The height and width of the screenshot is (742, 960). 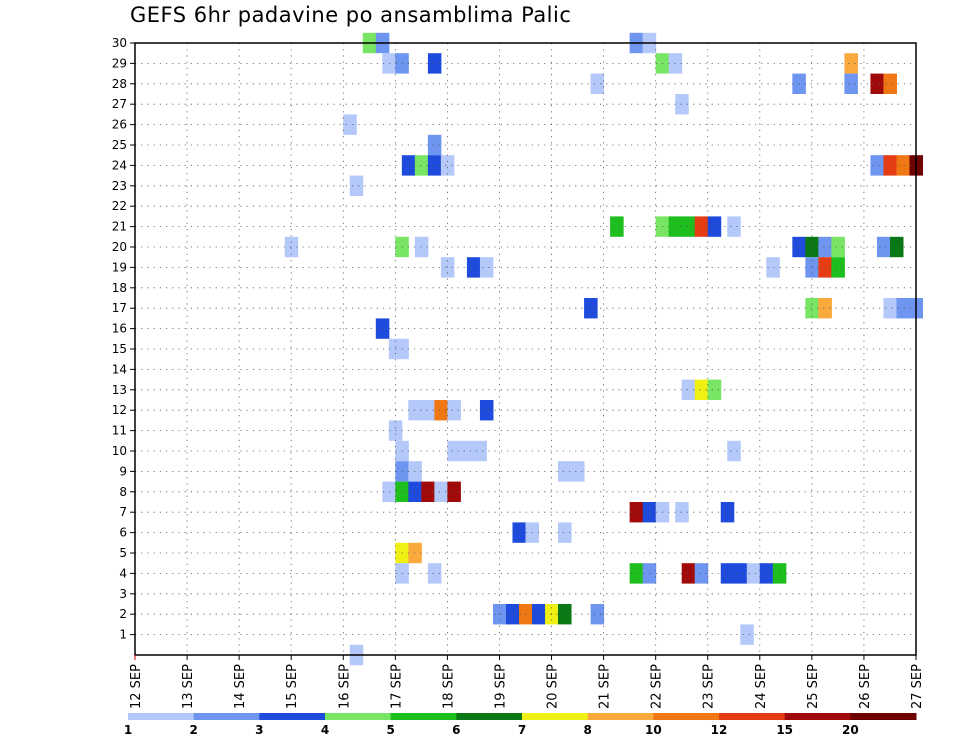 I want to click on chart-title: GEFS 6hr padavine po ansamblima Palic, so click(x=351, y=15).